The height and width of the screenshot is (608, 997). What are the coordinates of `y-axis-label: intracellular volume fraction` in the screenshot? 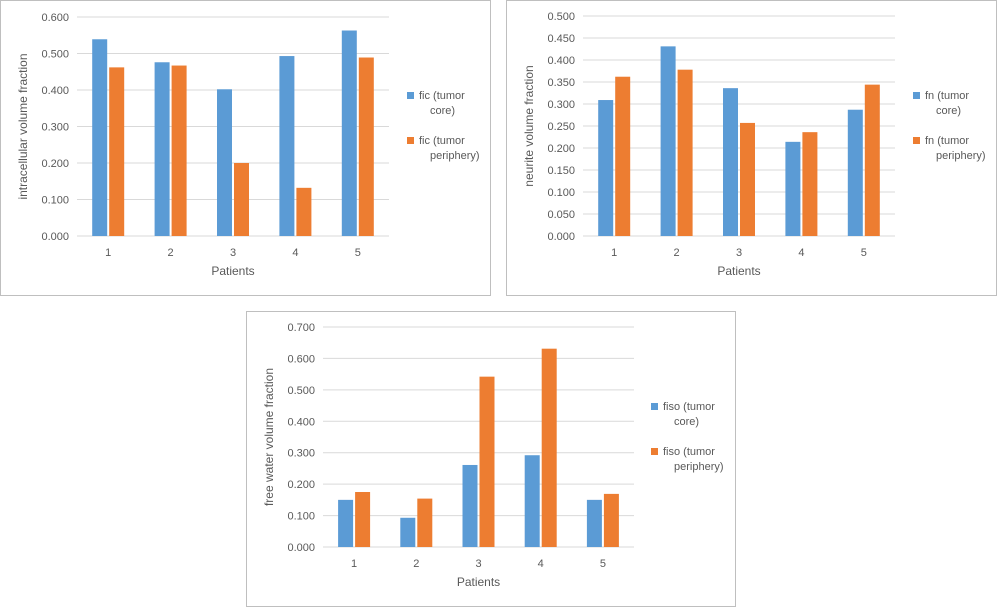 It's located at (23, 126).